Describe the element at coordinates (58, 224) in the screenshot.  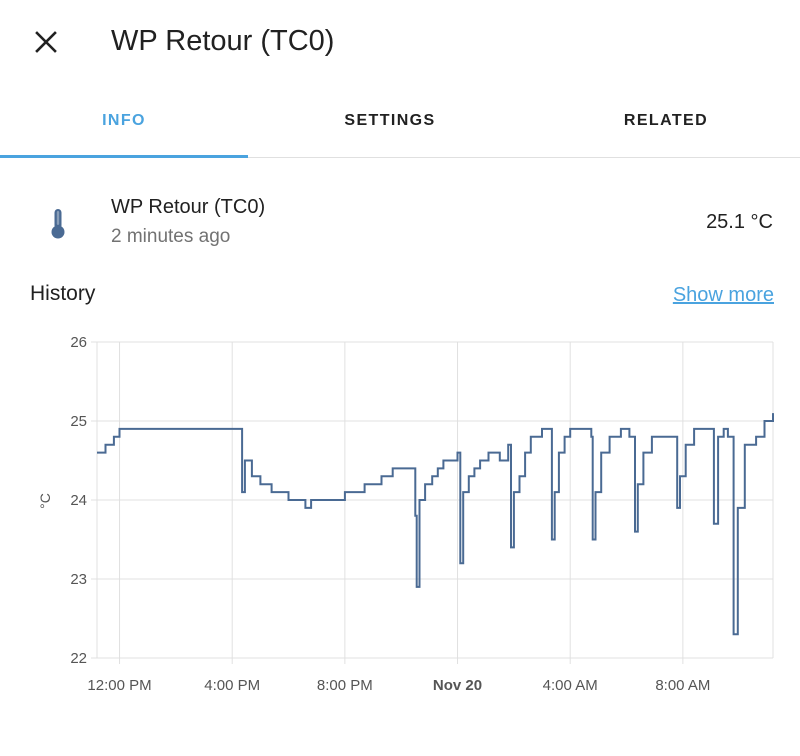
I see `thermometer-icon` at that location.